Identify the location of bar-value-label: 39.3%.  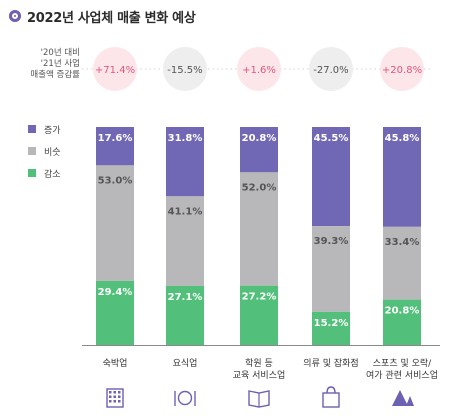
(331, 241).